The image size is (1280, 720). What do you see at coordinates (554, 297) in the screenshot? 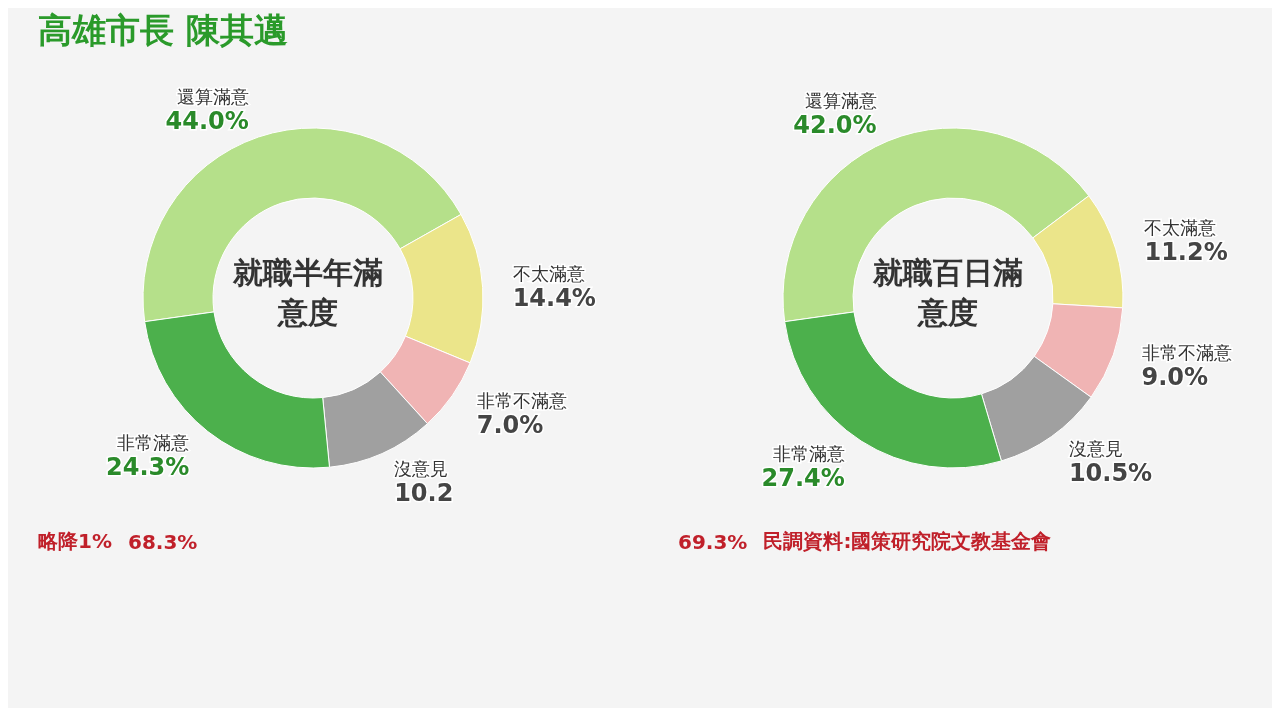
I see `data-label: 14.4%` at bounding box center [554, 297].